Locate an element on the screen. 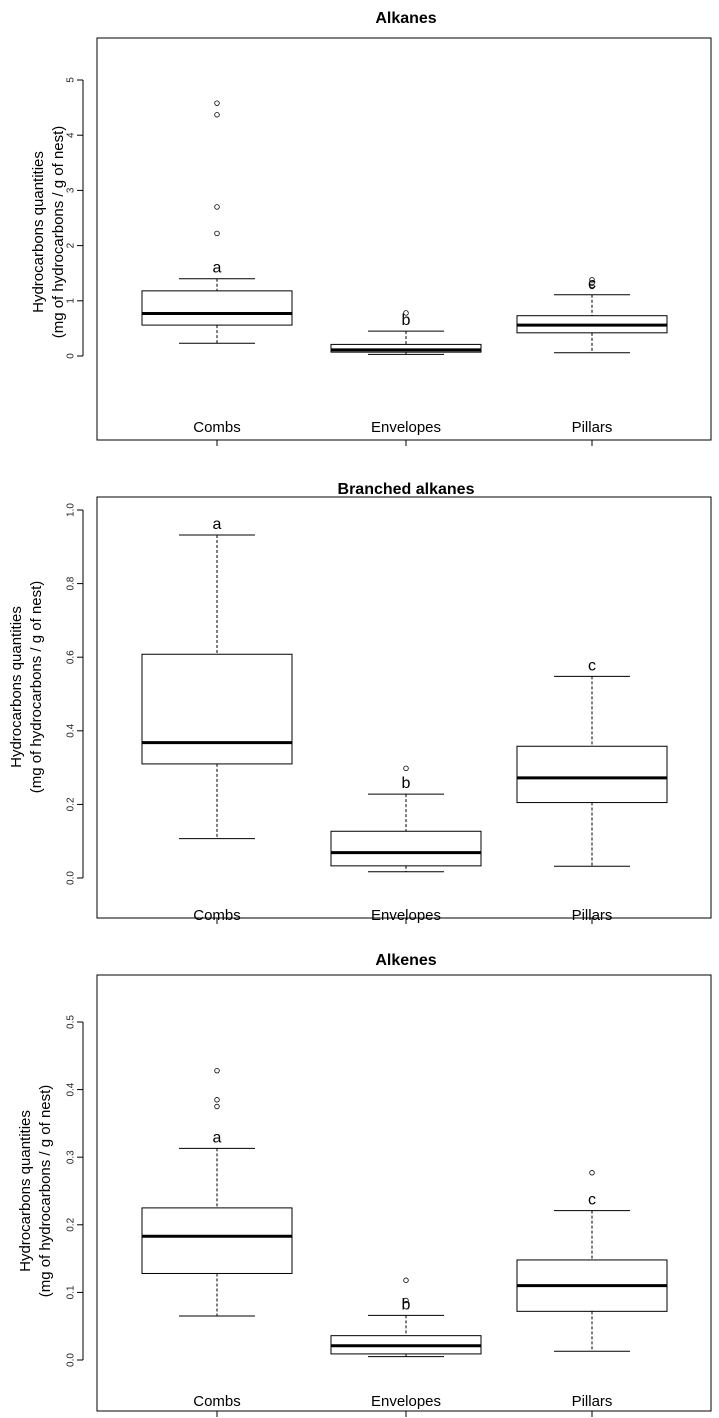  y-tick-label: 0.8 is located at coordinates (71, 583).